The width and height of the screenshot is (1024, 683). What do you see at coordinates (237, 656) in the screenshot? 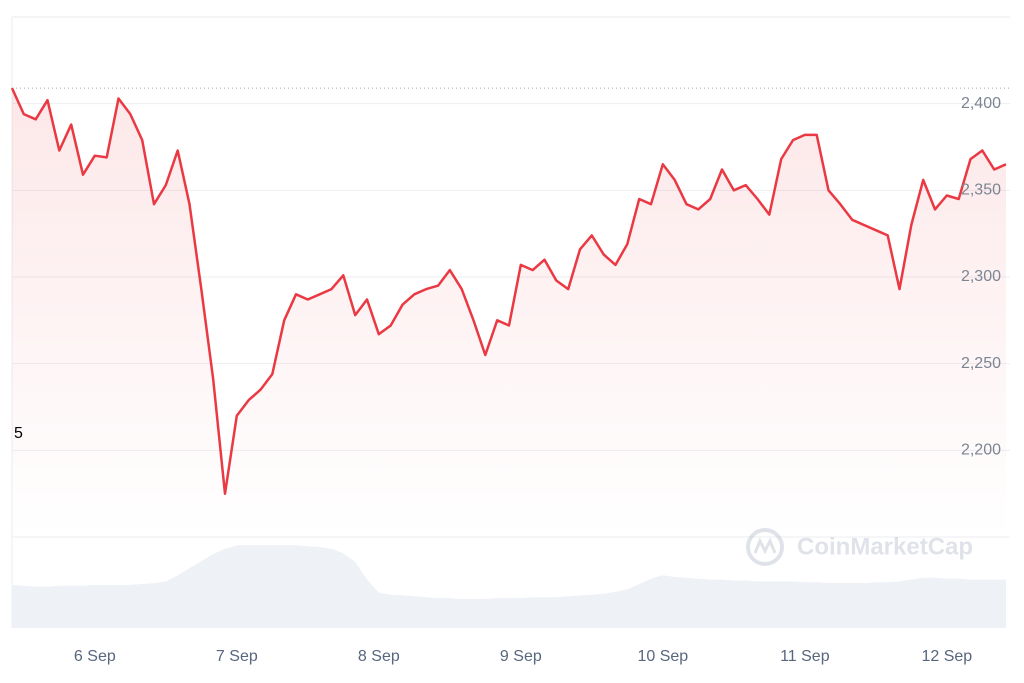
I see `x-tick-label: 7 Sep` at bounding box center [237, 656].